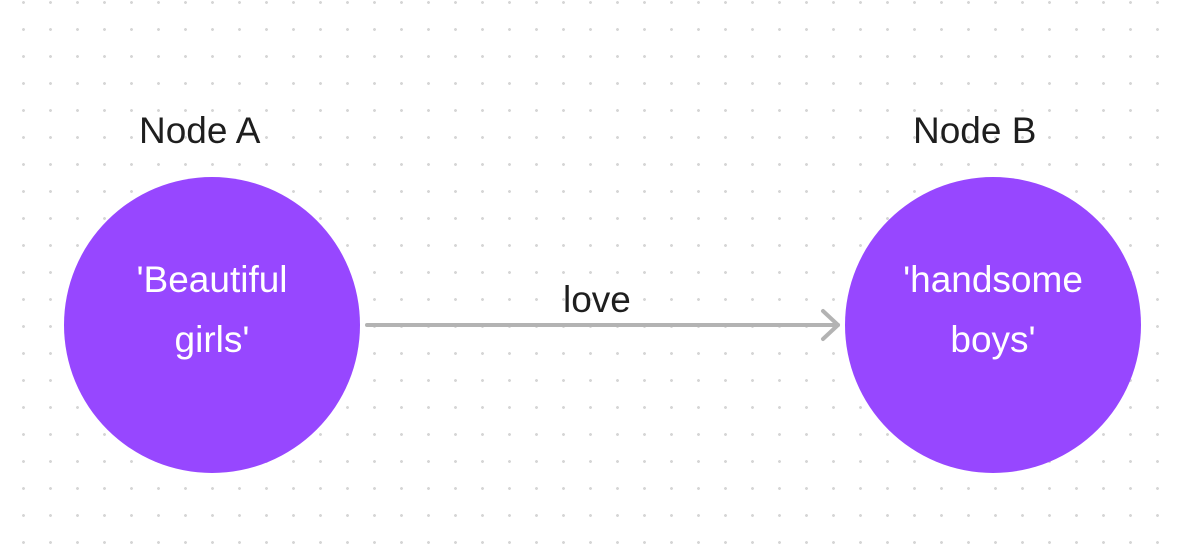  What do you see at coordinates (993, 279) in the screenshot?
I see `node-b-text-line-1: 'handsome` at bounding box center [993, 279].